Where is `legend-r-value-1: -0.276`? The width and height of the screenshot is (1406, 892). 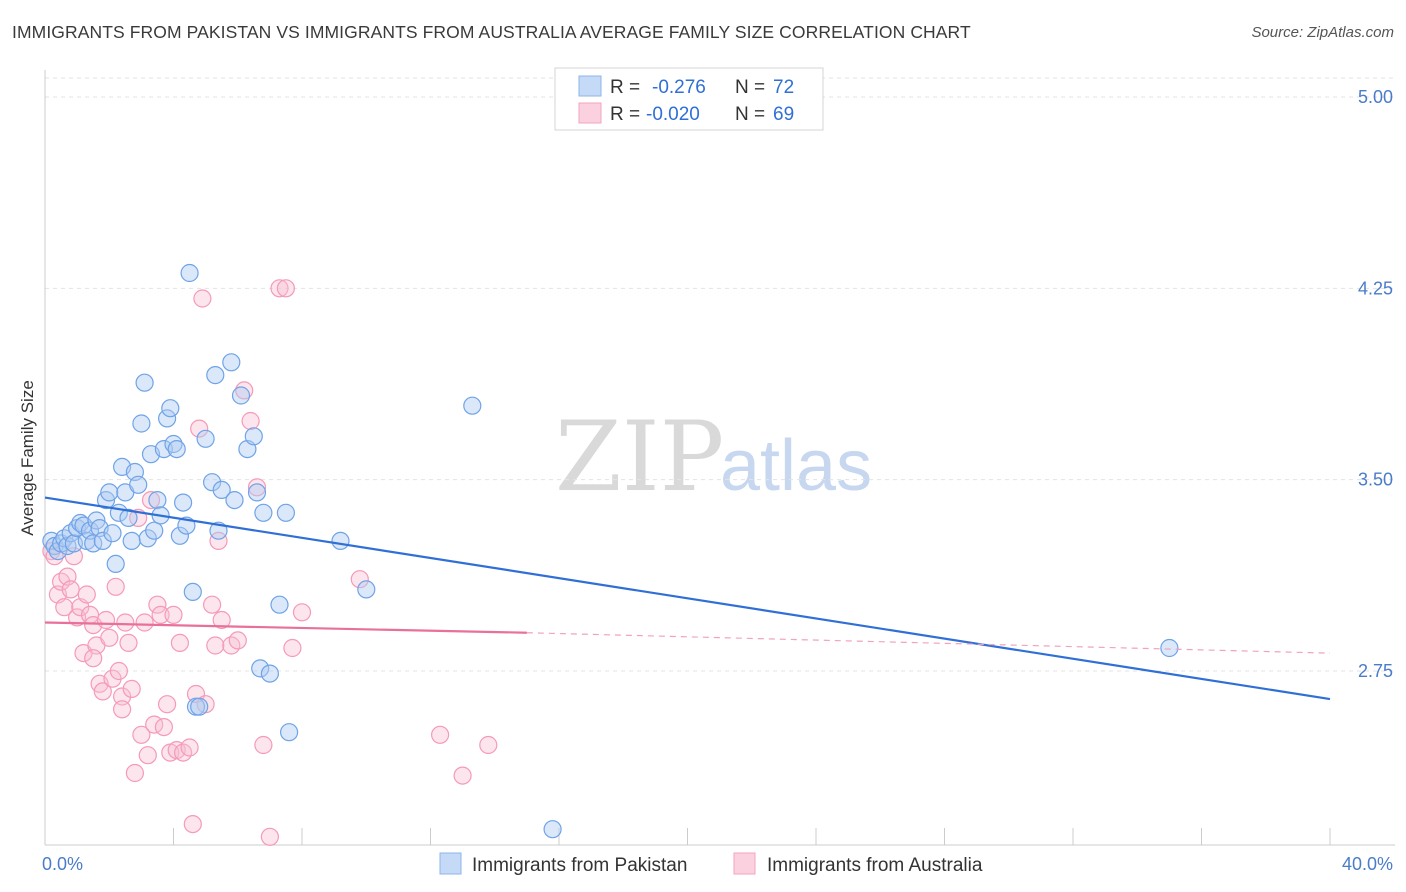
legend-r-value-1: -0.276 is located at coordinates (679, 87).